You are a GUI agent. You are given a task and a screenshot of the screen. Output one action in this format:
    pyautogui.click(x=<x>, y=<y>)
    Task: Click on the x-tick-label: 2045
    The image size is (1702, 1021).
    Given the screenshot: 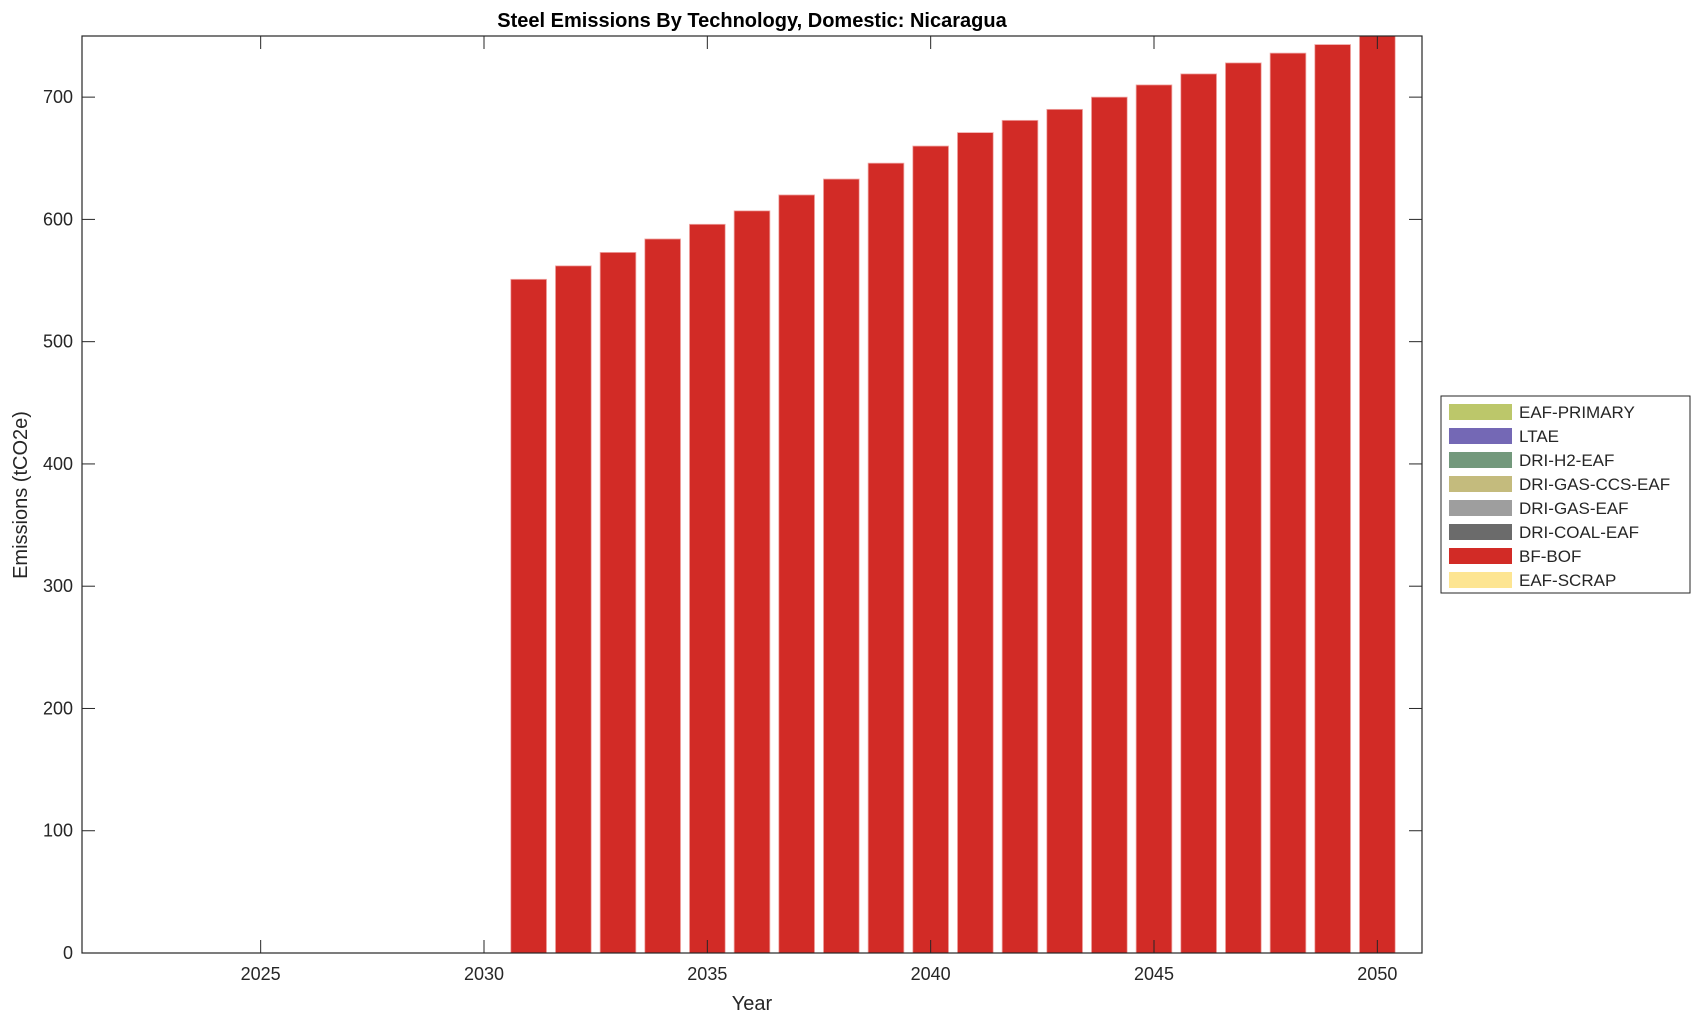 What is the action you would take?
    pyautogui.click(x=1154, y=974)
    